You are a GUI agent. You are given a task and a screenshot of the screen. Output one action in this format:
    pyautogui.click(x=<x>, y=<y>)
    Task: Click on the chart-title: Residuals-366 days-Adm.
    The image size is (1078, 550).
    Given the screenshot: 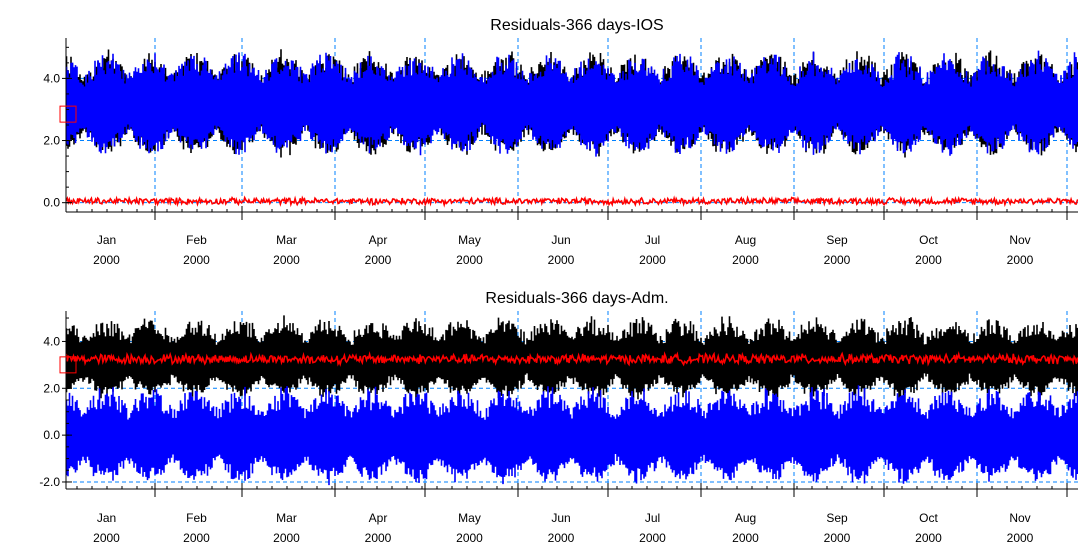 What is the action you would take?
    pyautogui.click(x=576, y=298)
    